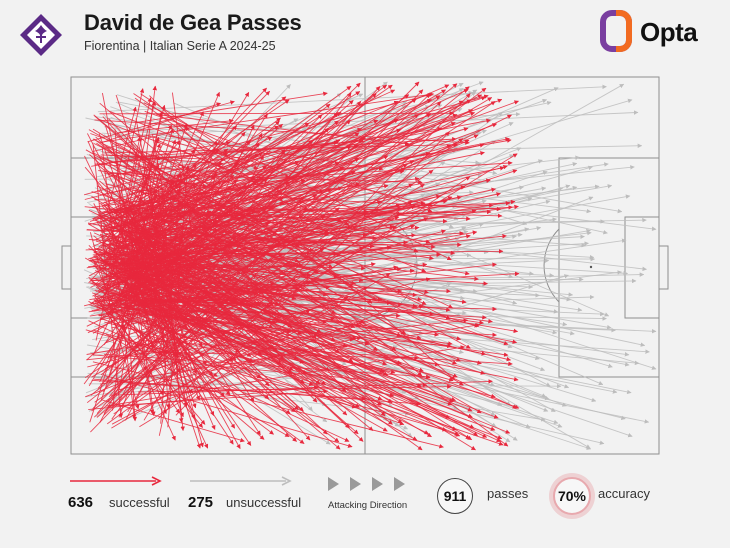 Image resolution: width=730 pixels, height=548 pixels. I want to click on page-title: David de Gea Passes, so click(193, 22).